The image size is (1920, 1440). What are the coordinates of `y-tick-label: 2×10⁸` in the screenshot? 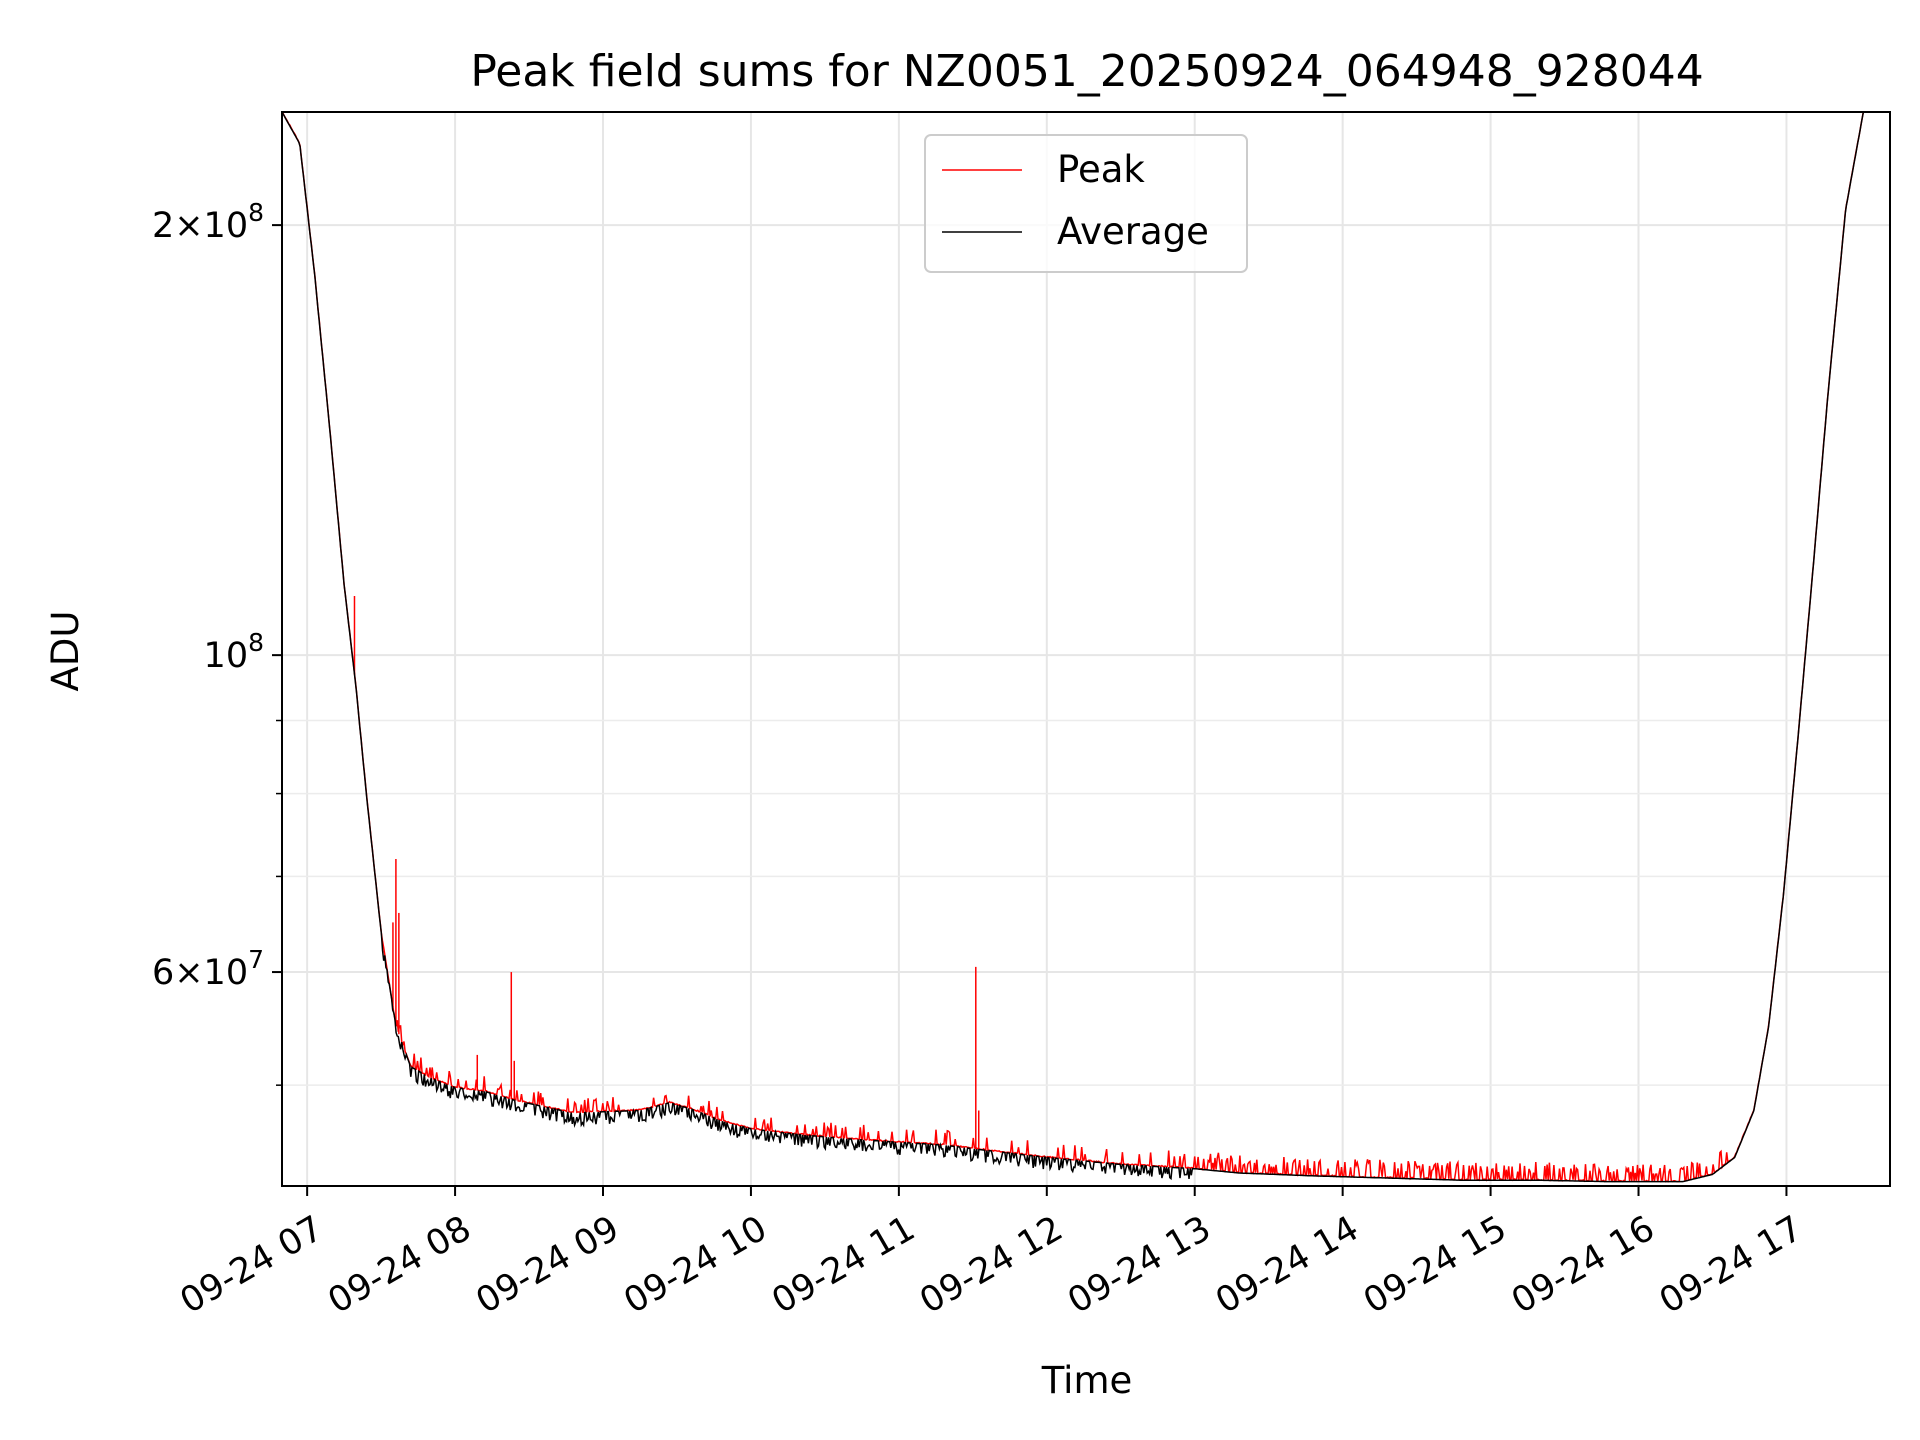 It's located at (208, 222).